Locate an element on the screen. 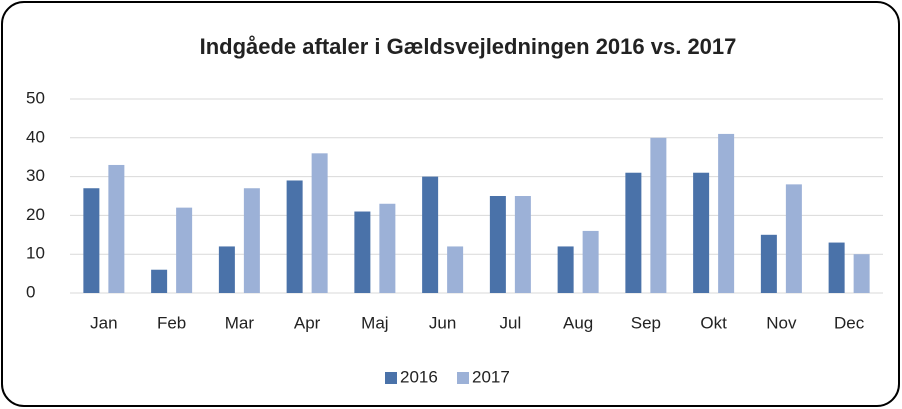  legend-label: 2016 is located at coordinates (419, 376).